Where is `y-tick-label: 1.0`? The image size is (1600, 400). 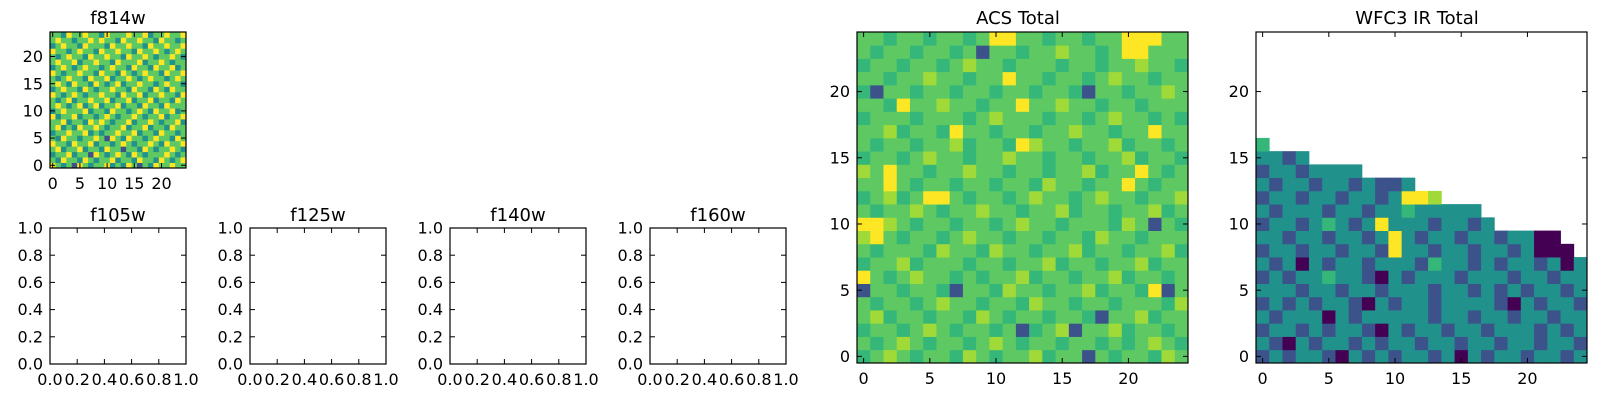
y-tick-label: 1.0 is located at coordinates (30, 228).